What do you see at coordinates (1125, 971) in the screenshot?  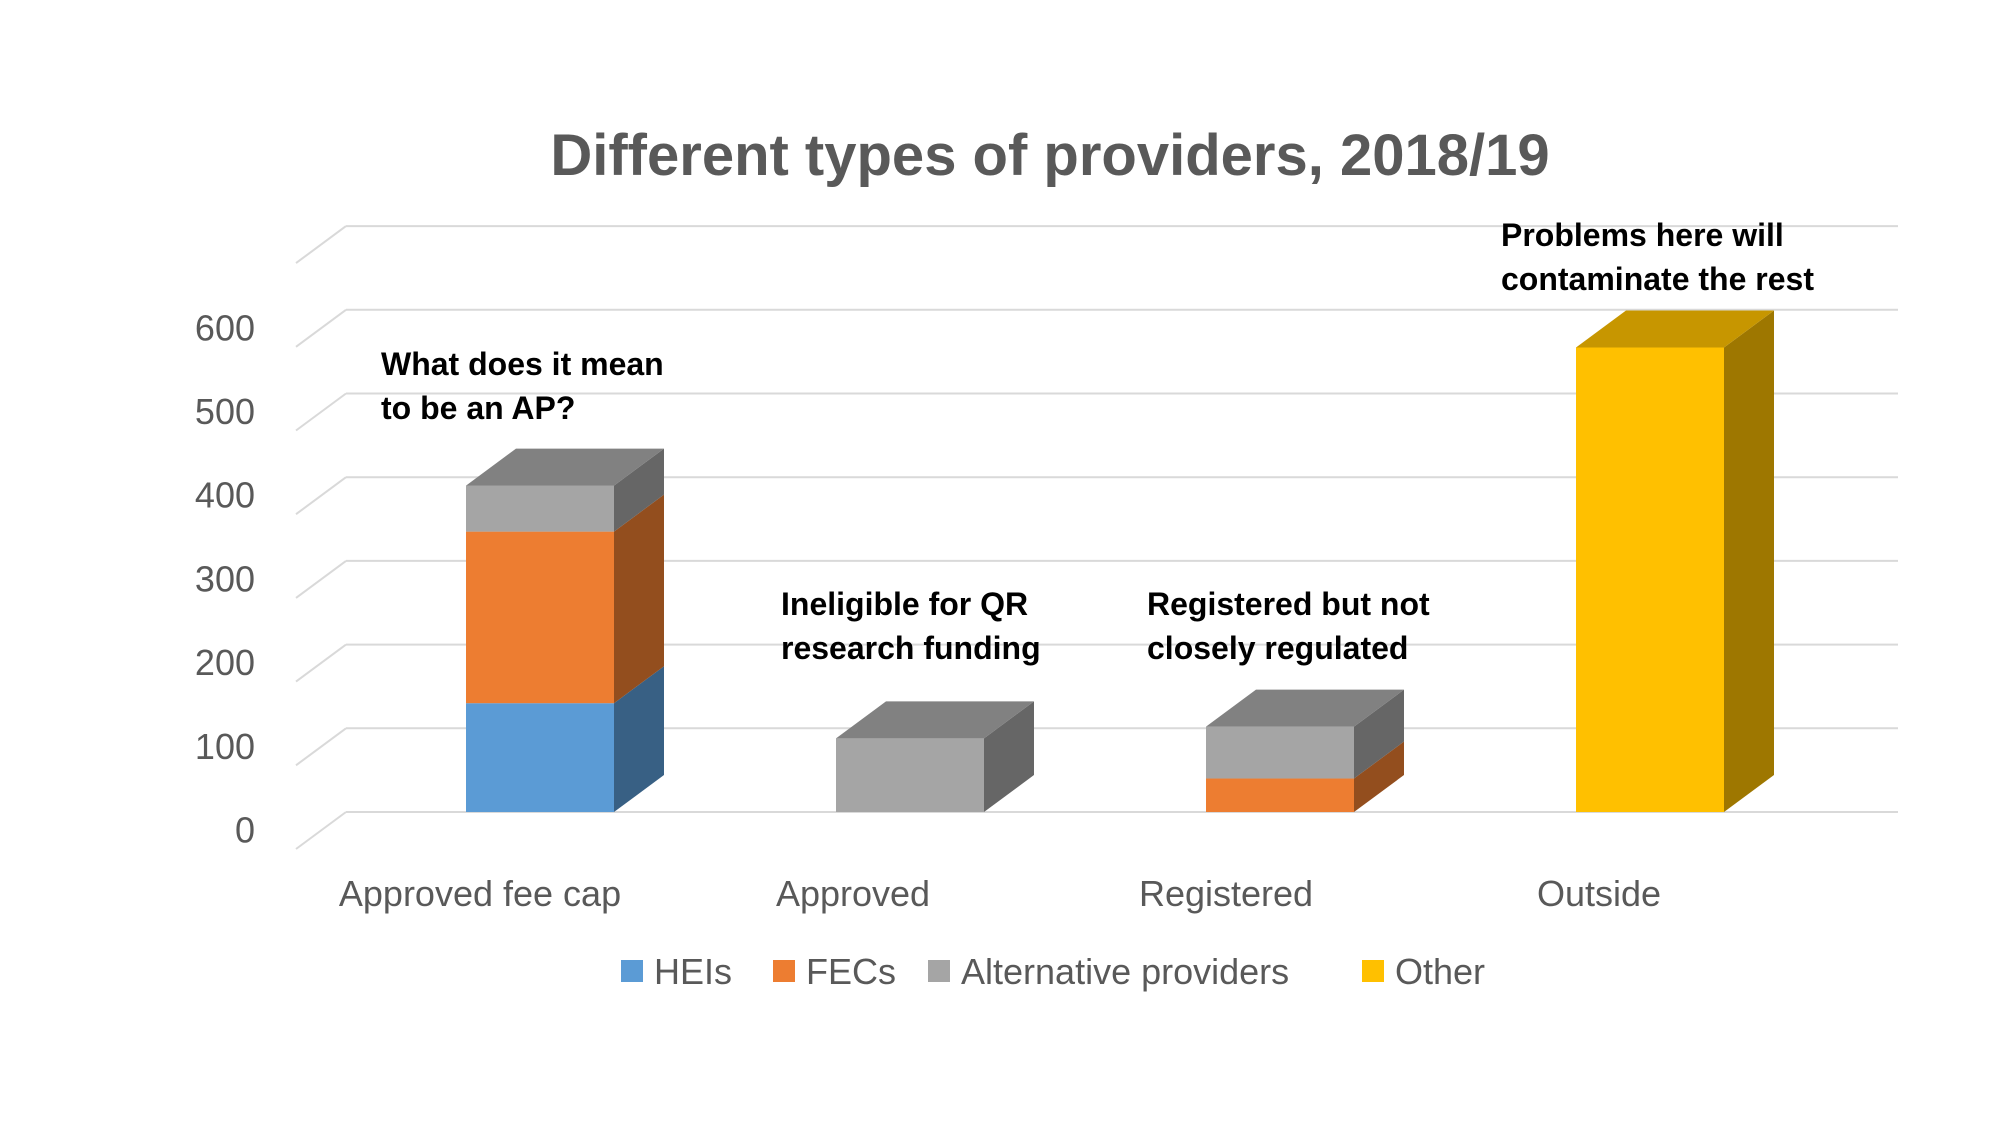 I see `legend-label-alternative-providers: Alternative providers` at bounding box center [1125, 971].